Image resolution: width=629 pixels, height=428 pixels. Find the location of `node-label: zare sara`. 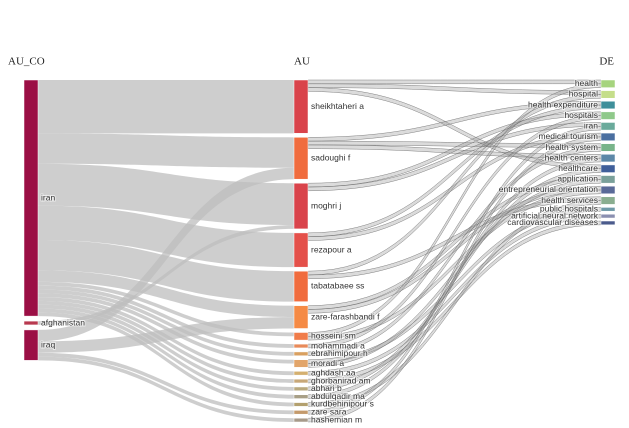

node-label: zare sara is located at coordinates (329, 412).